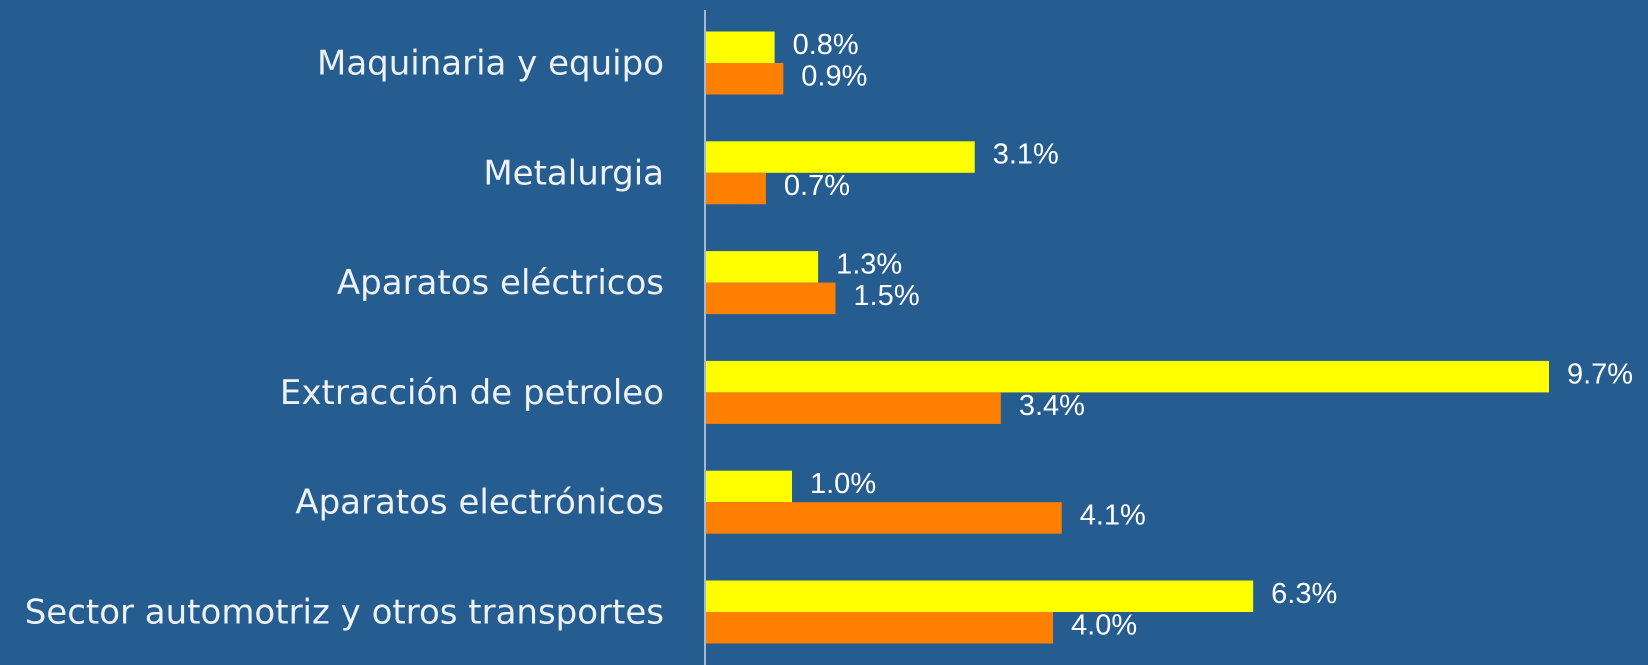  I want to click on category-label: Maquinaria y equipo, so click(490, 64).